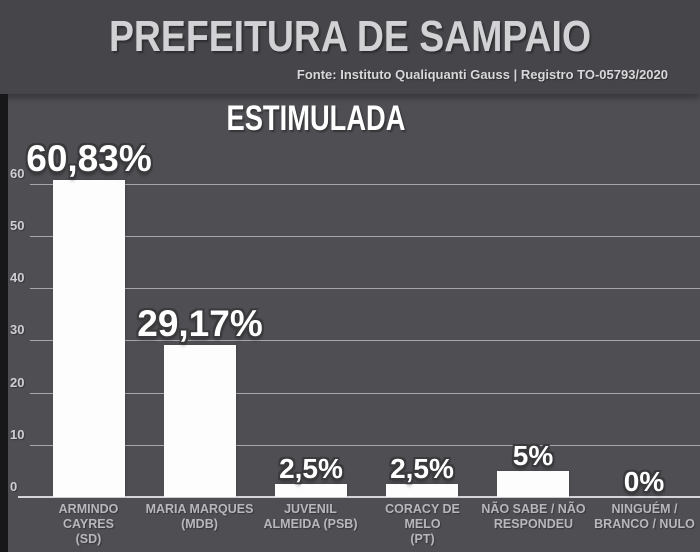 The image size is (700, 552). Describe the element at coordinates (316, 118) in the screenshot. I see `chart-title: ESTIMULADA` at that location.